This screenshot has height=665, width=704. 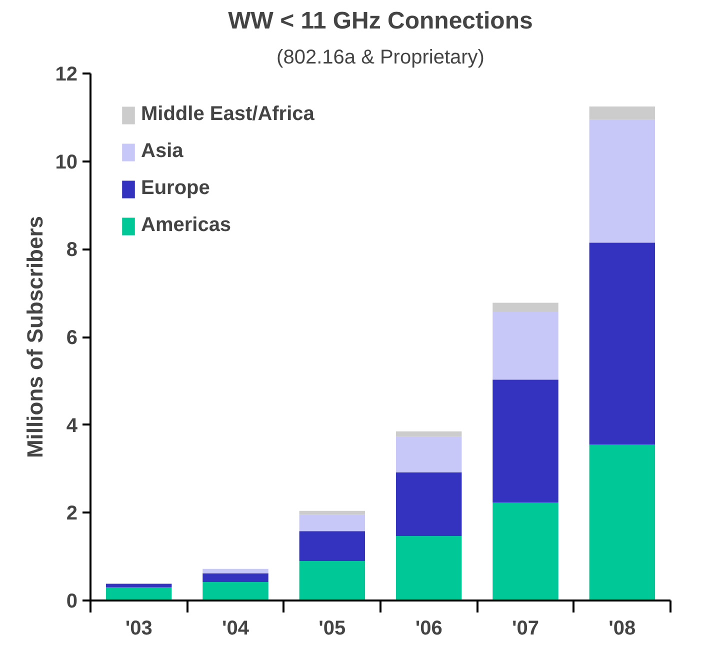 I want to click on legend-label: Asia, so click(x=162, y=151).